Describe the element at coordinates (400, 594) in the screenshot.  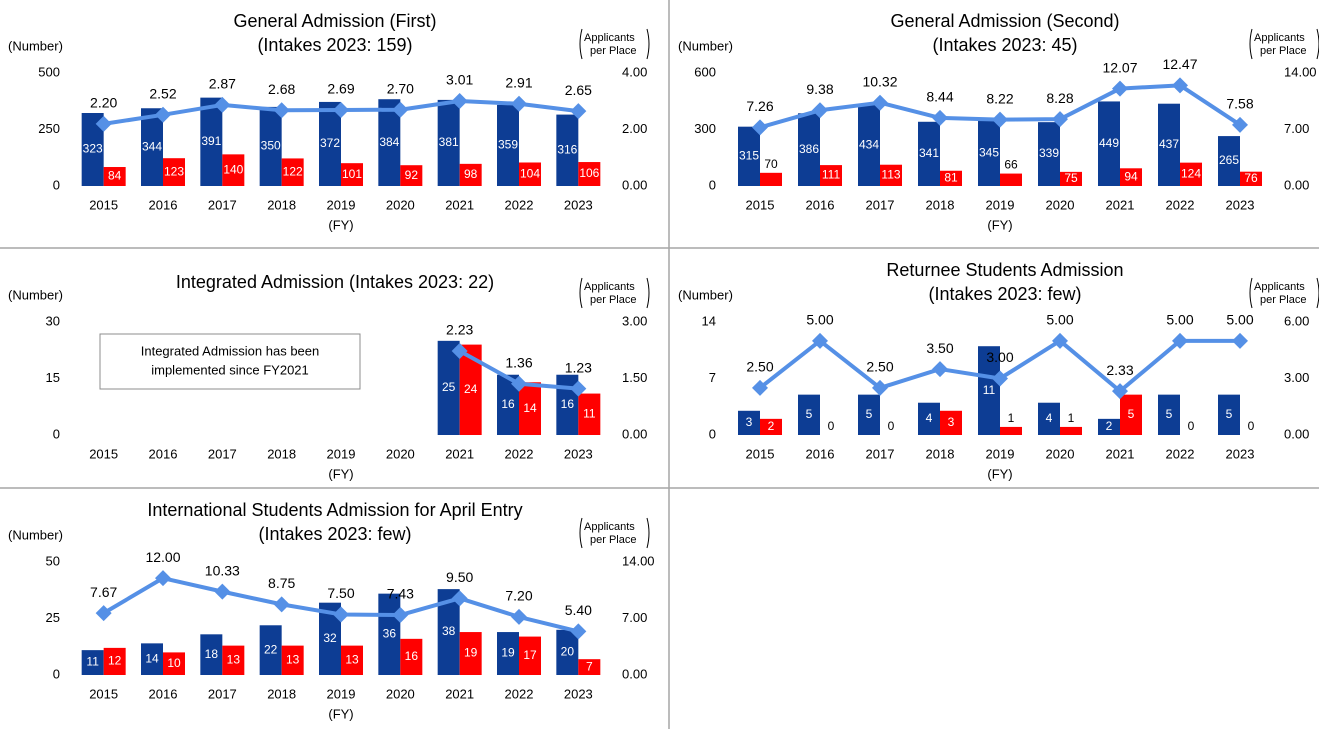
I see `line-value-label: 7.43` at that location.